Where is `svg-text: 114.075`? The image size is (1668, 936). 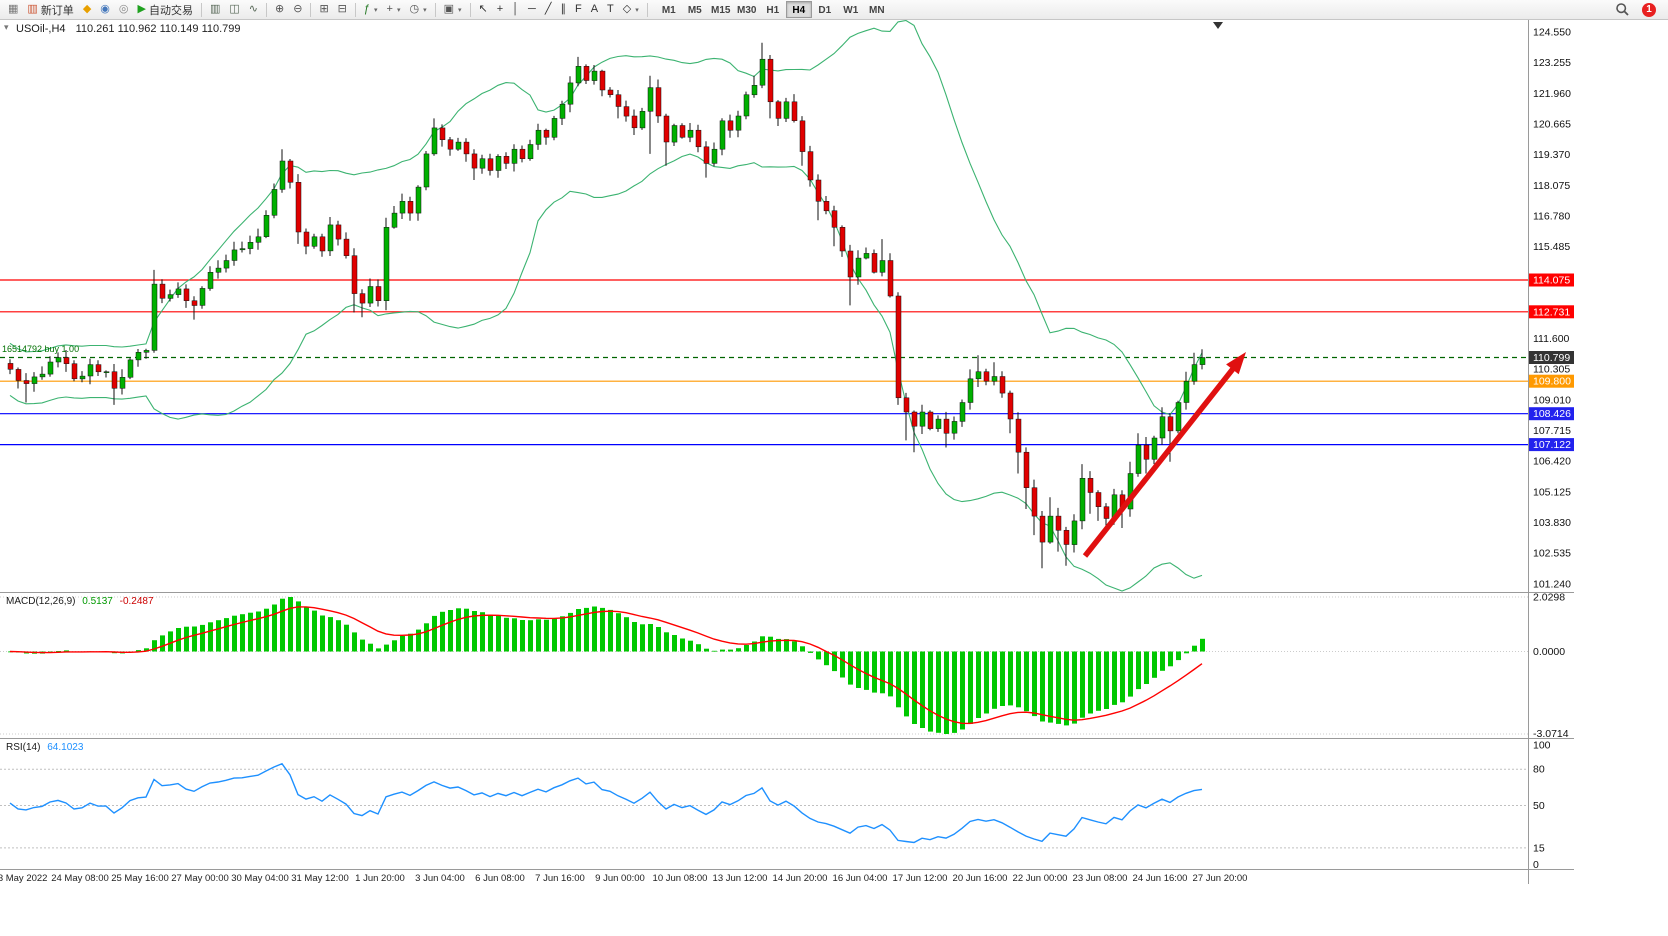 svg-text: 114.075 is located at coordinates (1551, 281).